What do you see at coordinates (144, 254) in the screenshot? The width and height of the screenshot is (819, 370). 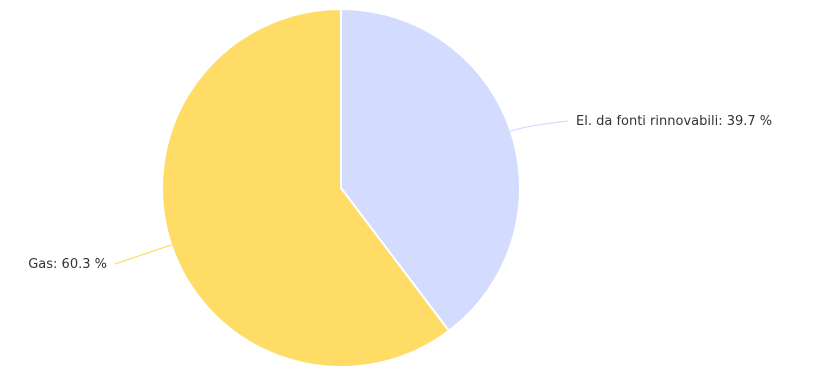 I see `connector-gas` at bounding box center [144, 254].